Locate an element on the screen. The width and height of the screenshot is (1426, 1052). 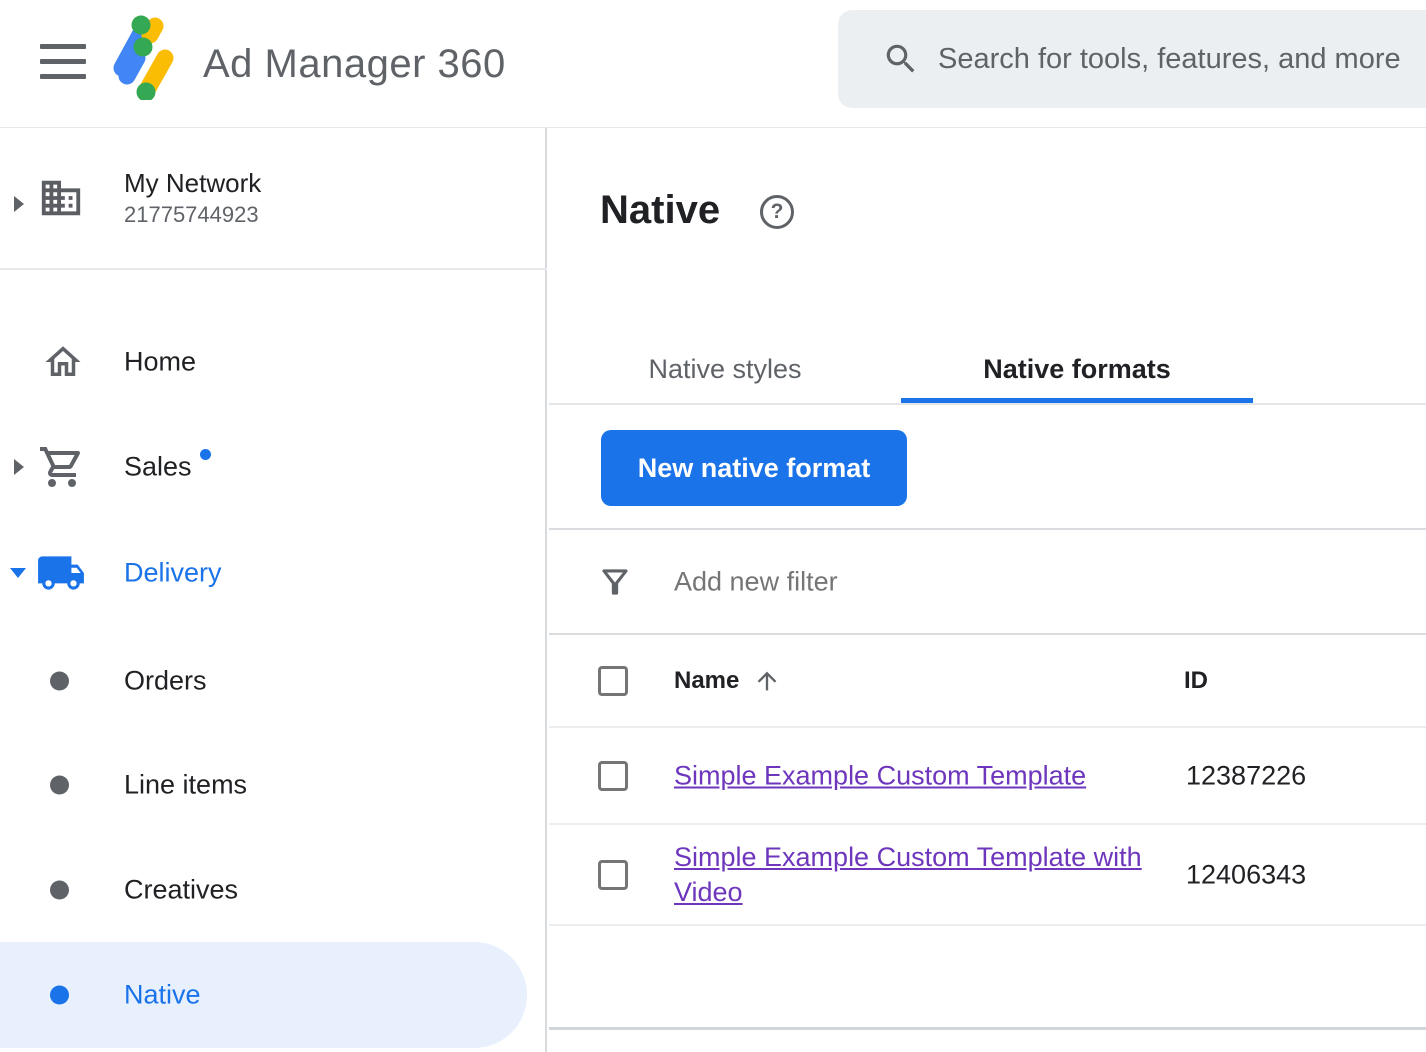
delivery-truck-icon is located at coordinates (61, 573).